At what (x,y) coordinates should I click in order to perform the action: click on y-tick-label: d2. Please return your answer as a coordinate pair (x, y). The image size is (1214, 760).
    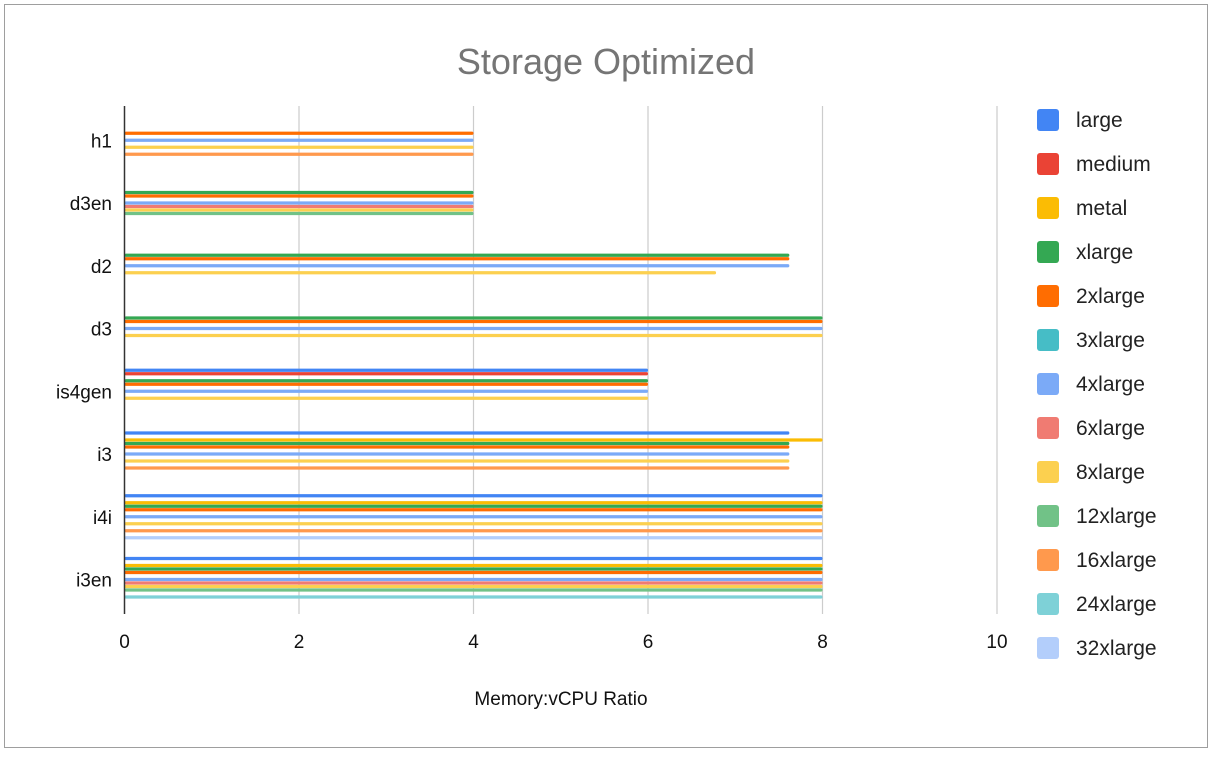
    Looking at the image, I should click on (101, 267).